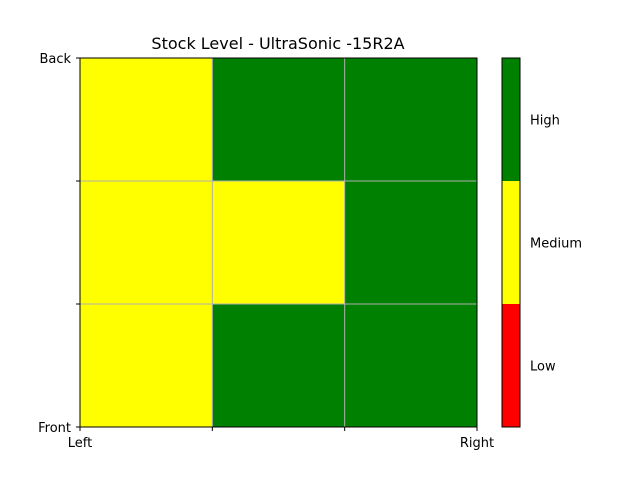 This screenshot has width=640, height=480. Describe the element at coordinates (146, 242) in the screenshot. I see `heat-cell-middle-left` at that location.